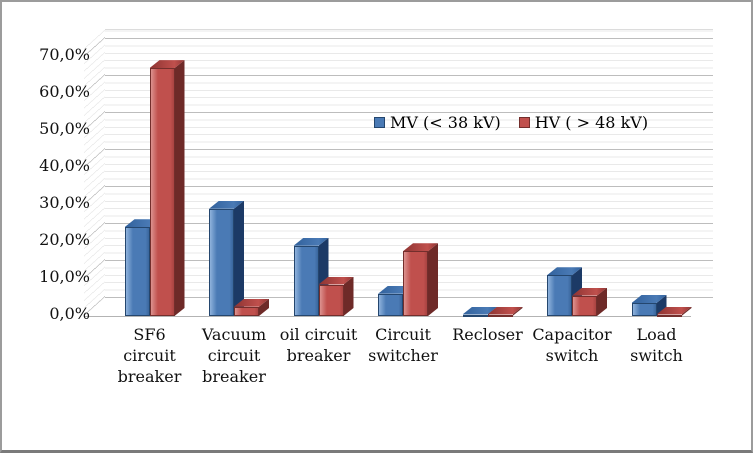  I want to click on x-category-label: SF6 circuit breaker, so click(149, 355).